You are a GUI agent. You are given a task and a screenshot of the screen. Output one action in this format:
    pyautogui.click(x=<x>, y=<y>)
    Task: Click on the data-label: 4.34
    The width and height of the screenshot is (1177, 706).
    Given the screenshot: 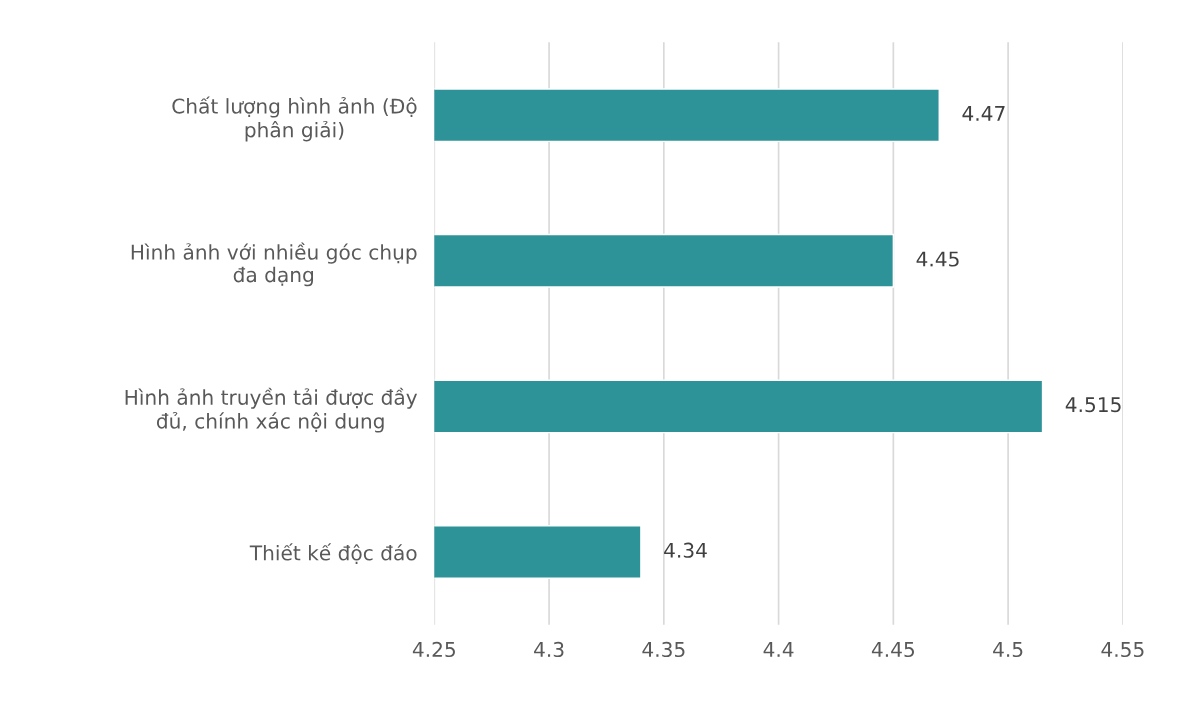 What is the action you would take?
    pyautogui.click(x=685, y=550)
    